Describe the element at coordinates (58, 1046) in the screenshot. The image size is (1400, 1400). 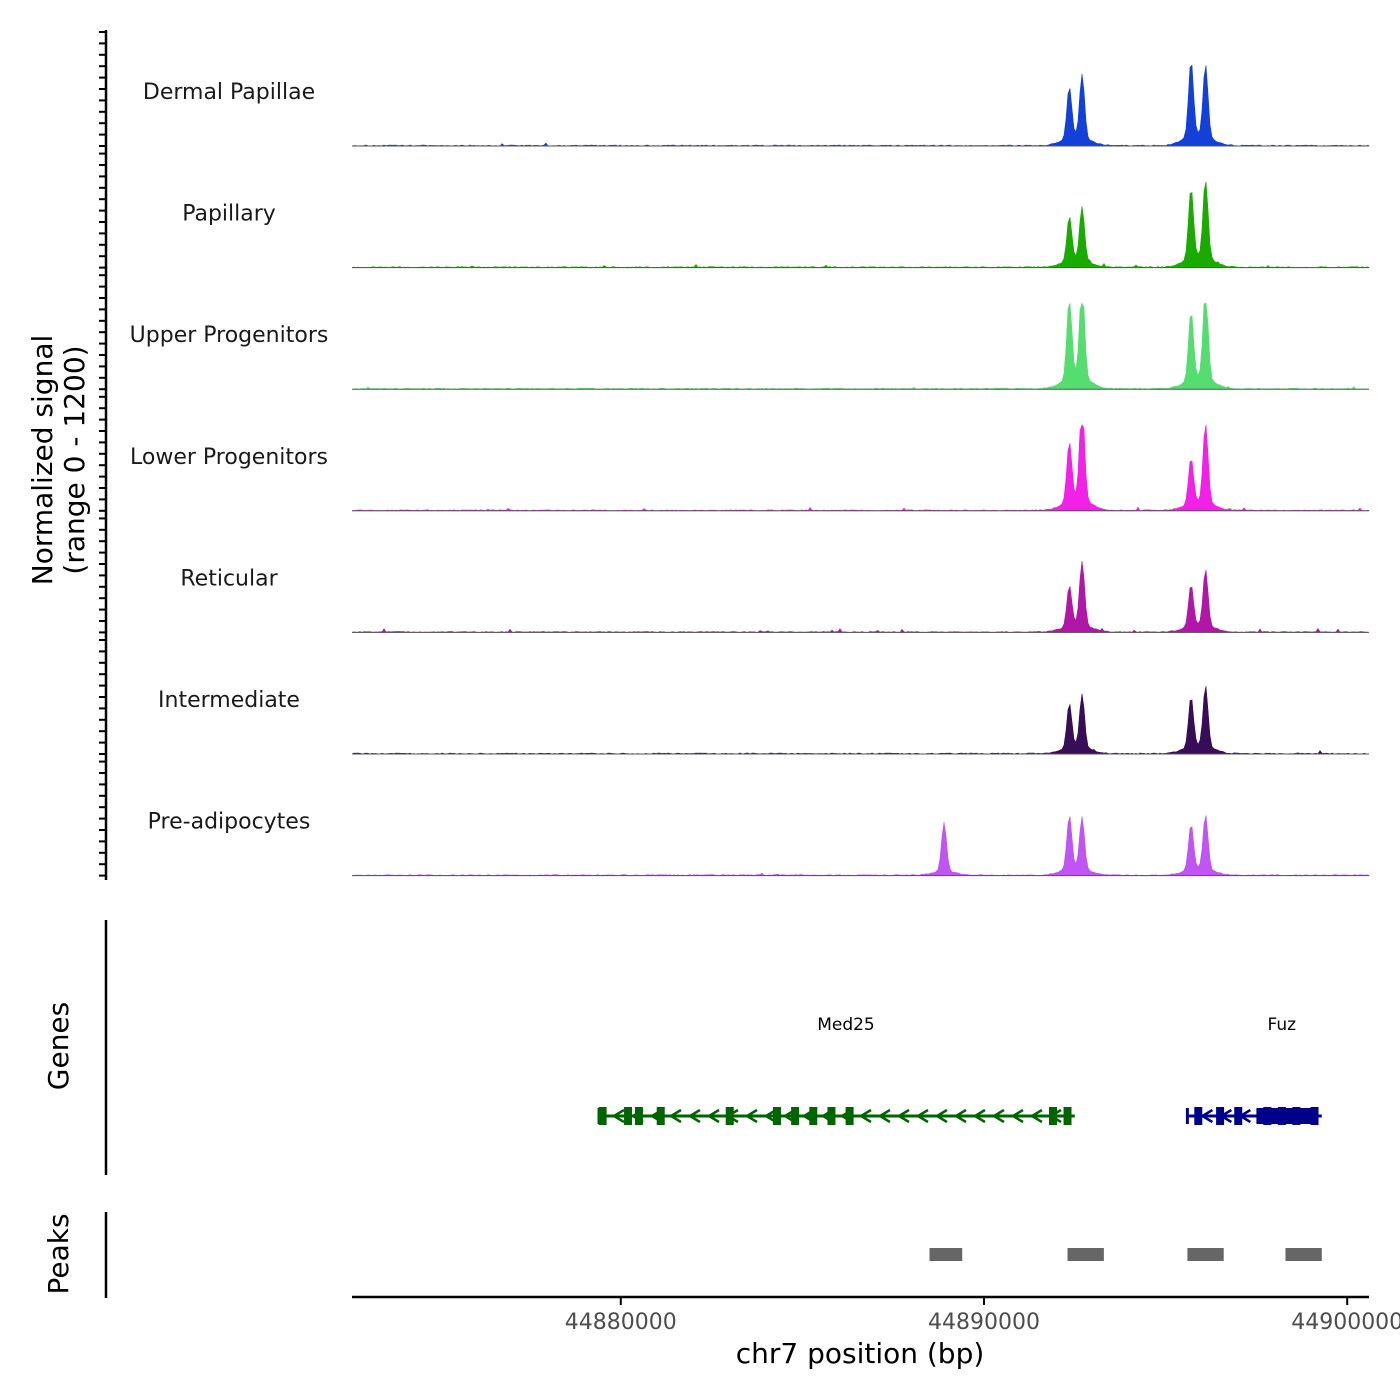
I see `genes-panel-label: Genes` at that location.